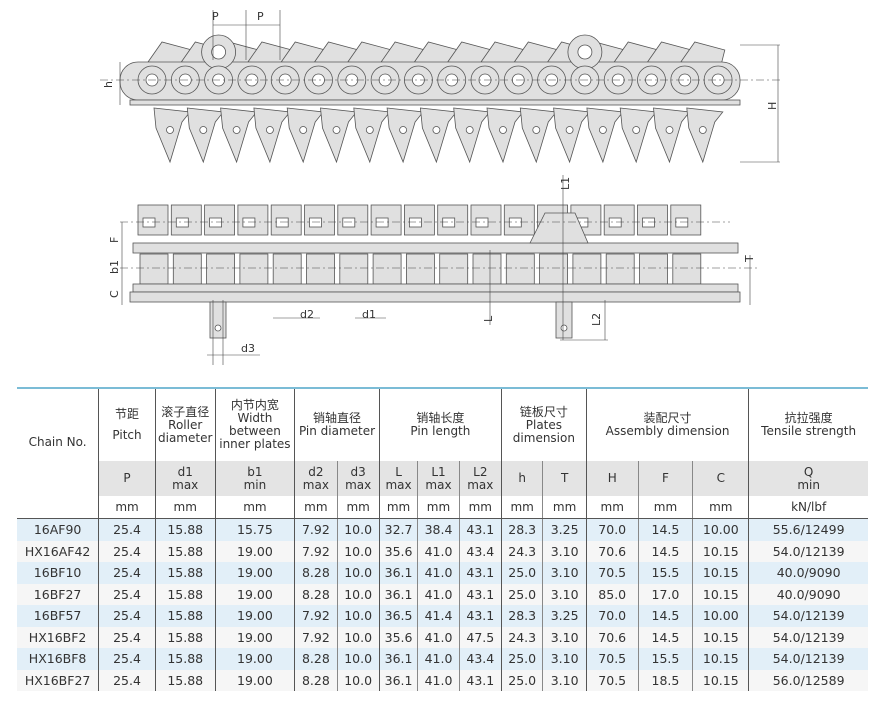 Image resolution: width=882 pixels, height=705 pixels. Describe the element at coordinates (316, 616) in the screenshot. I see `value-cell: 7.92` at that location.